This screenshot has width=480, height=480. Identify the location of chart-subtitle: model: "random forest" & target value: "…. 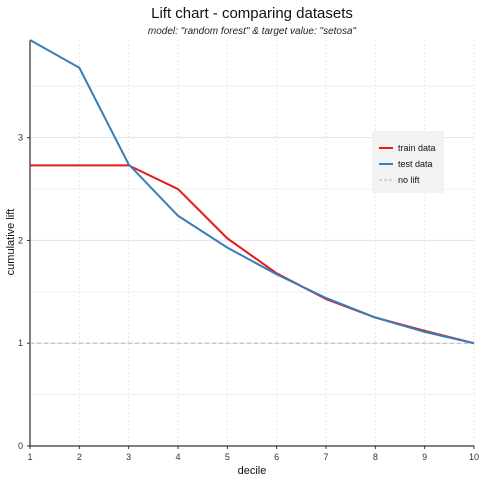
(252, 31).